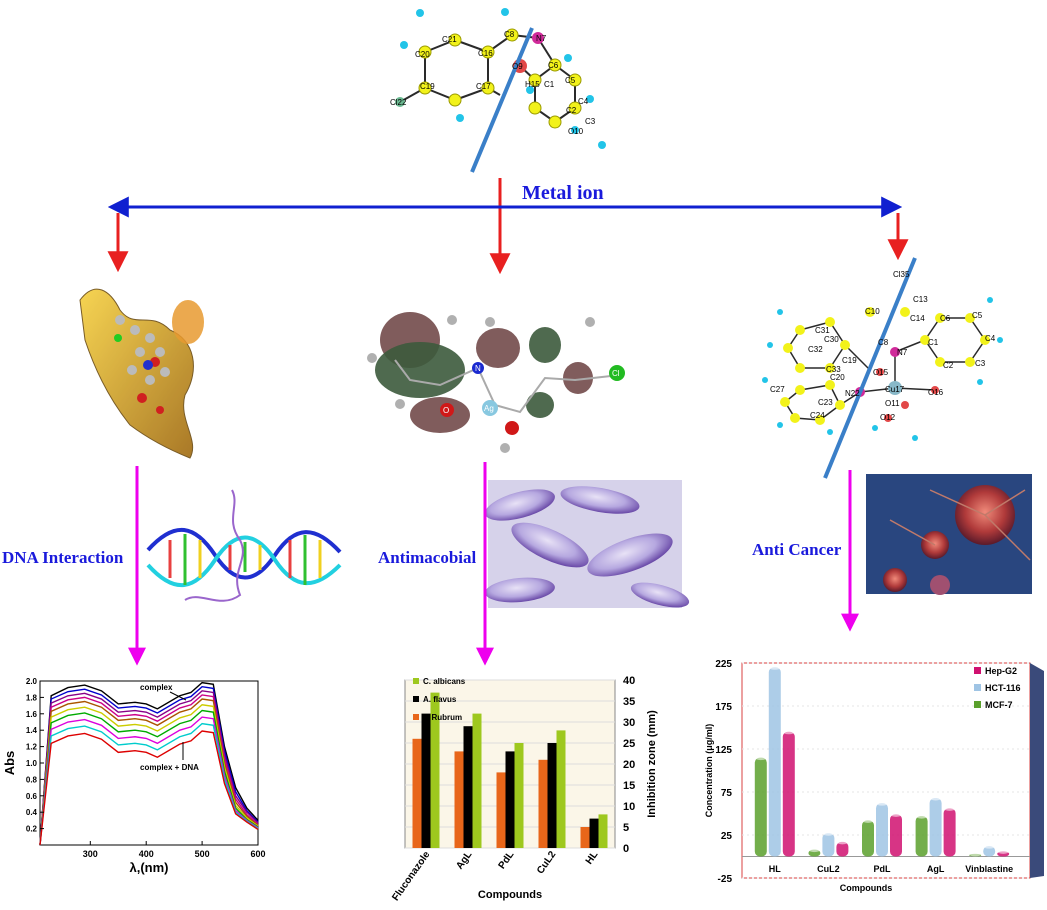  I want to click on uv-xtick-label-0: 300, so click(90, 854).